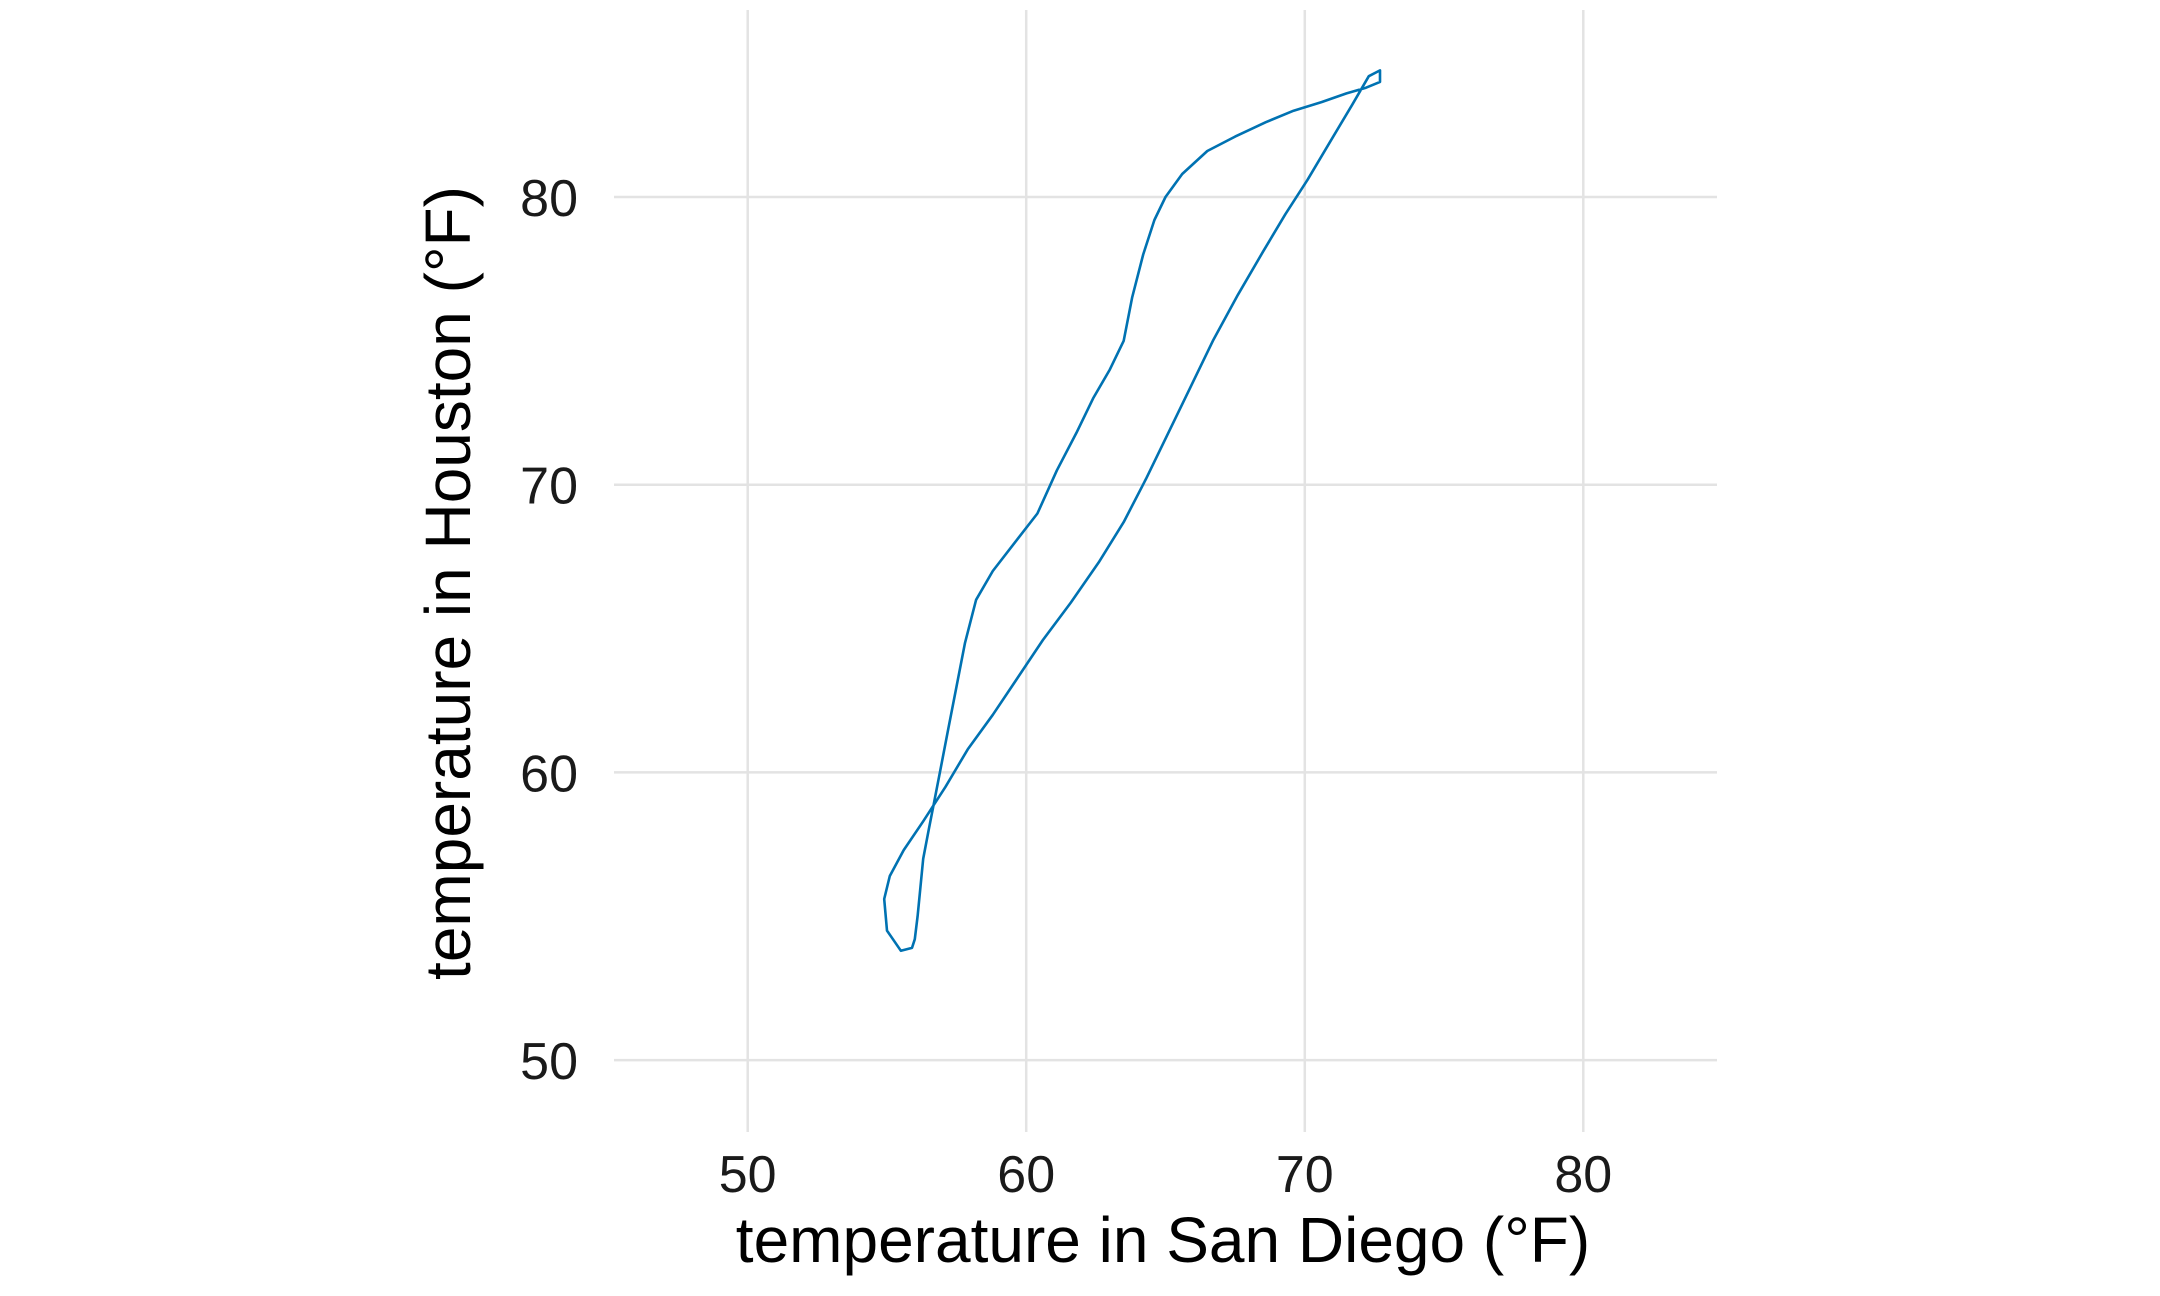 This screenshot has height=1296, width=2160. Describe the element at coordinates (1163, 1240) in the screenshot. I see `x-axis-title: temperature in San Diego (°F)` at that location.